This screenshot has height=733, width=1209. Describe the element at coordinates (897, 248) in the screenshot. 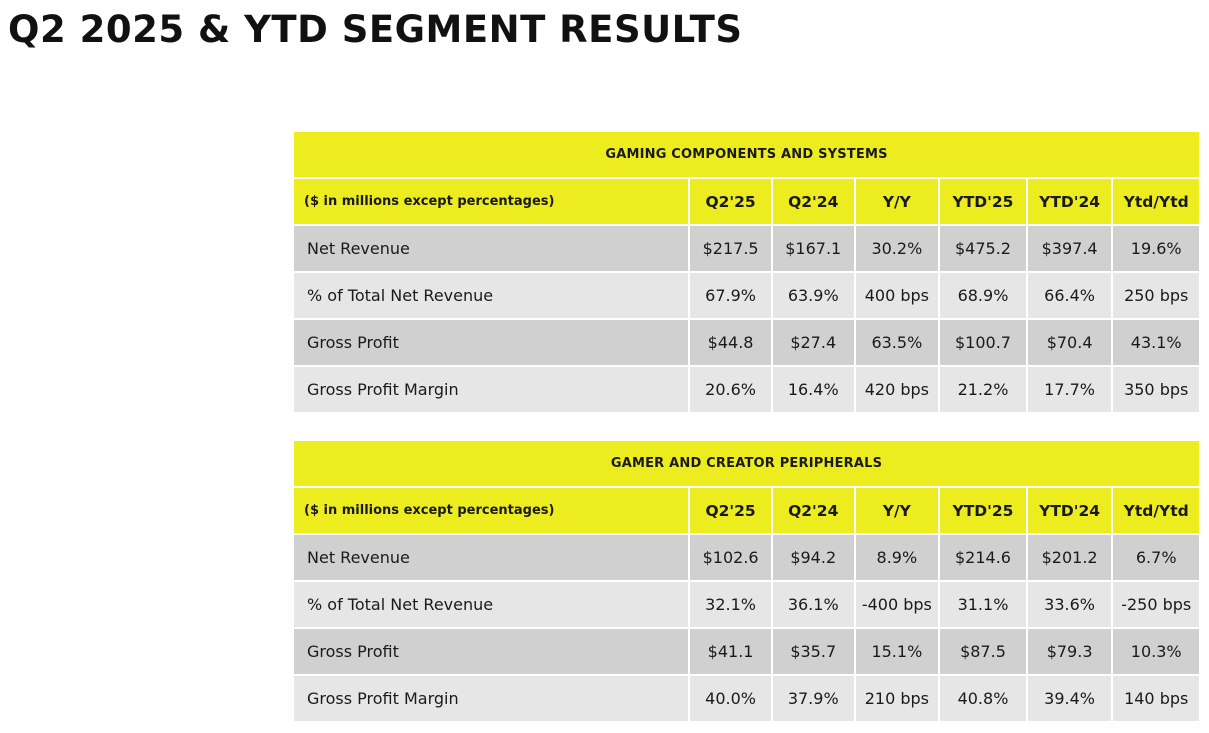

I see `table-cell: 30.2%` at that location.